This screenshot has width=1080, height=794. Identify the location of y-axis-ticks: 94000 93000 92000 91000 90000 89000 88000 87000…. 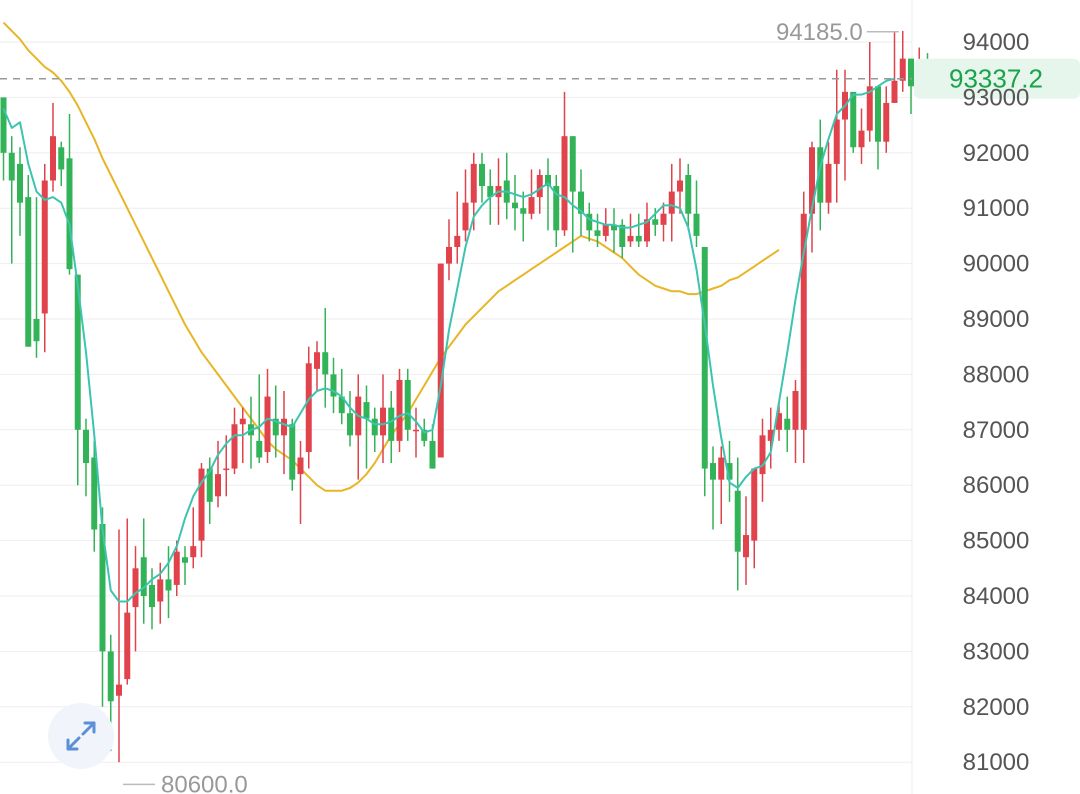
(996, 402).